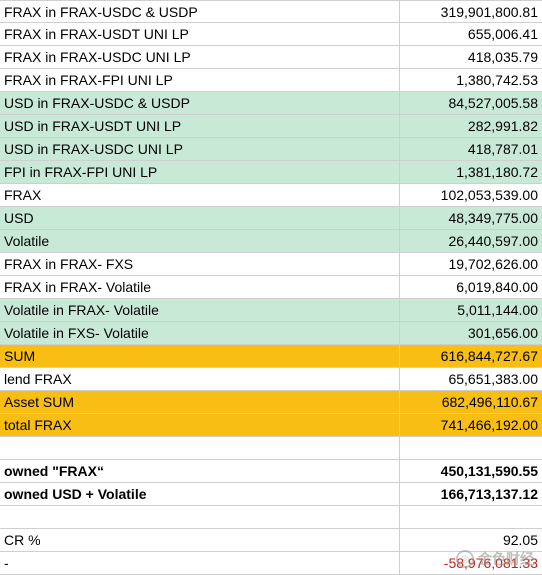  I want to click on table-row: lend FRAX 65,651,383.00, so click(271, 379).